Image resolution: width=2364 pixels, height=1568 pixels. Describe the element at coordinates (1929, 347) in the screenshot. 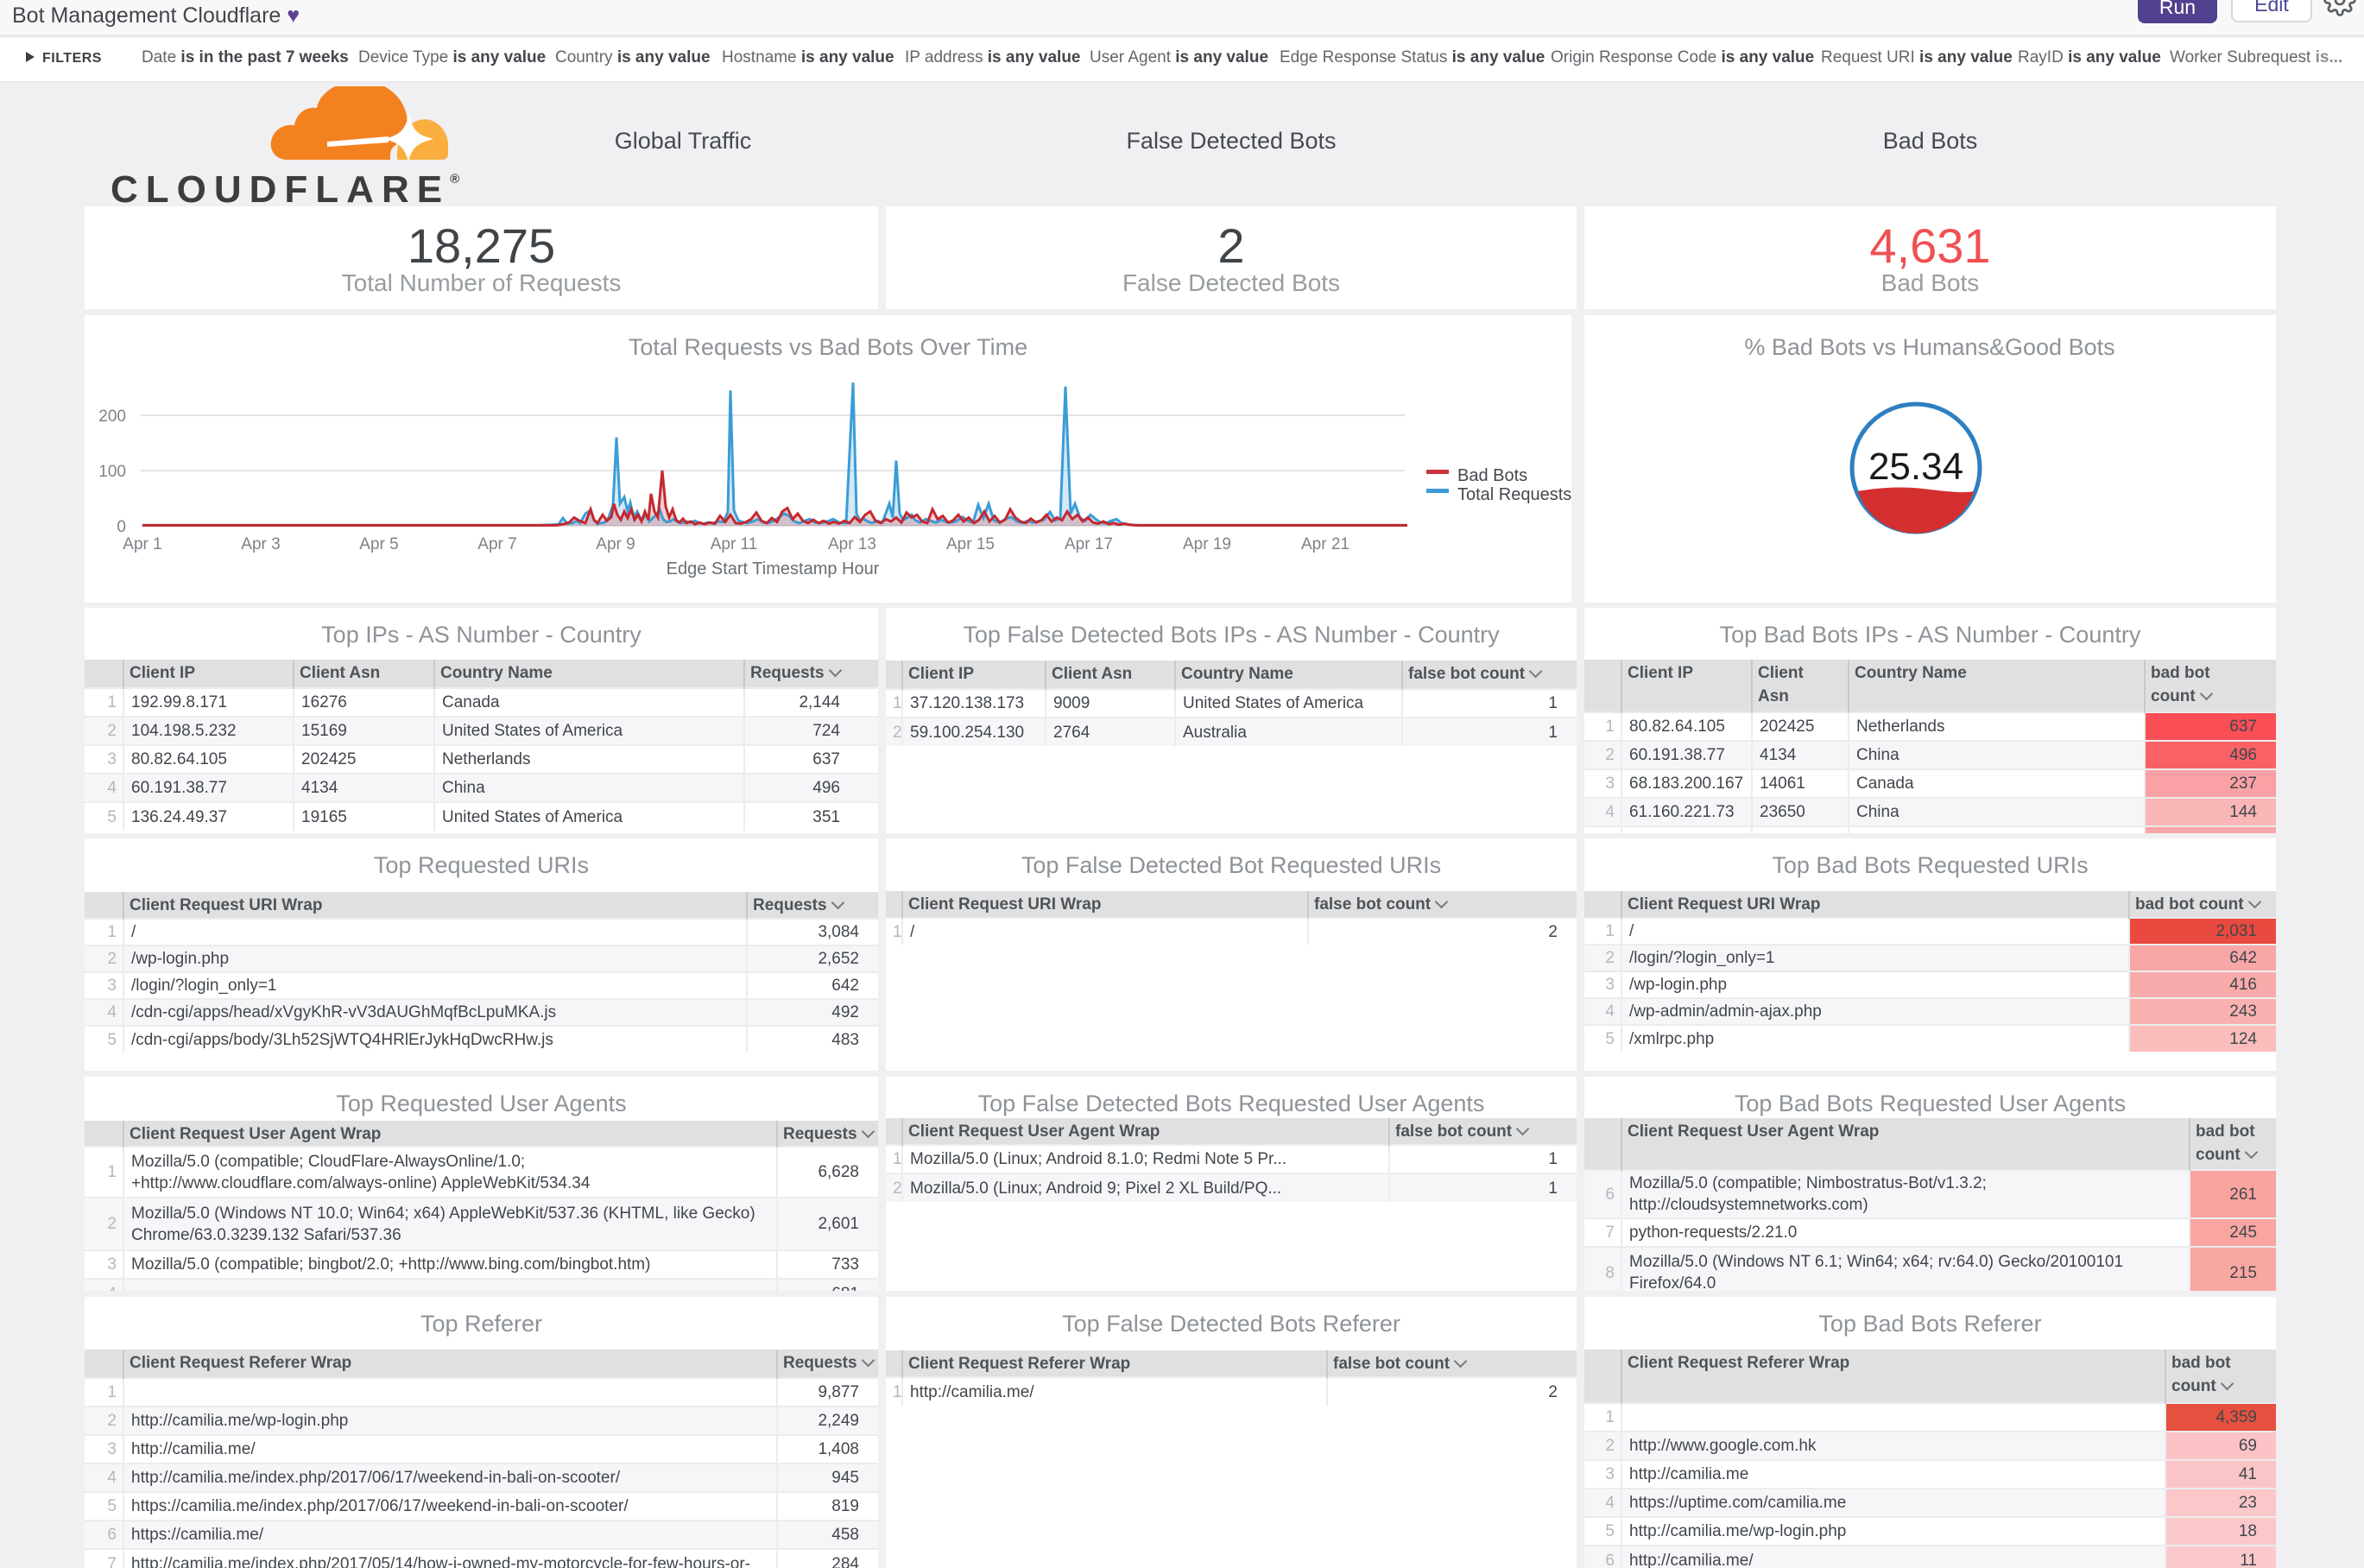

I see `svg-text: % Bad Bots vs Humans&Good Bots` at that location.